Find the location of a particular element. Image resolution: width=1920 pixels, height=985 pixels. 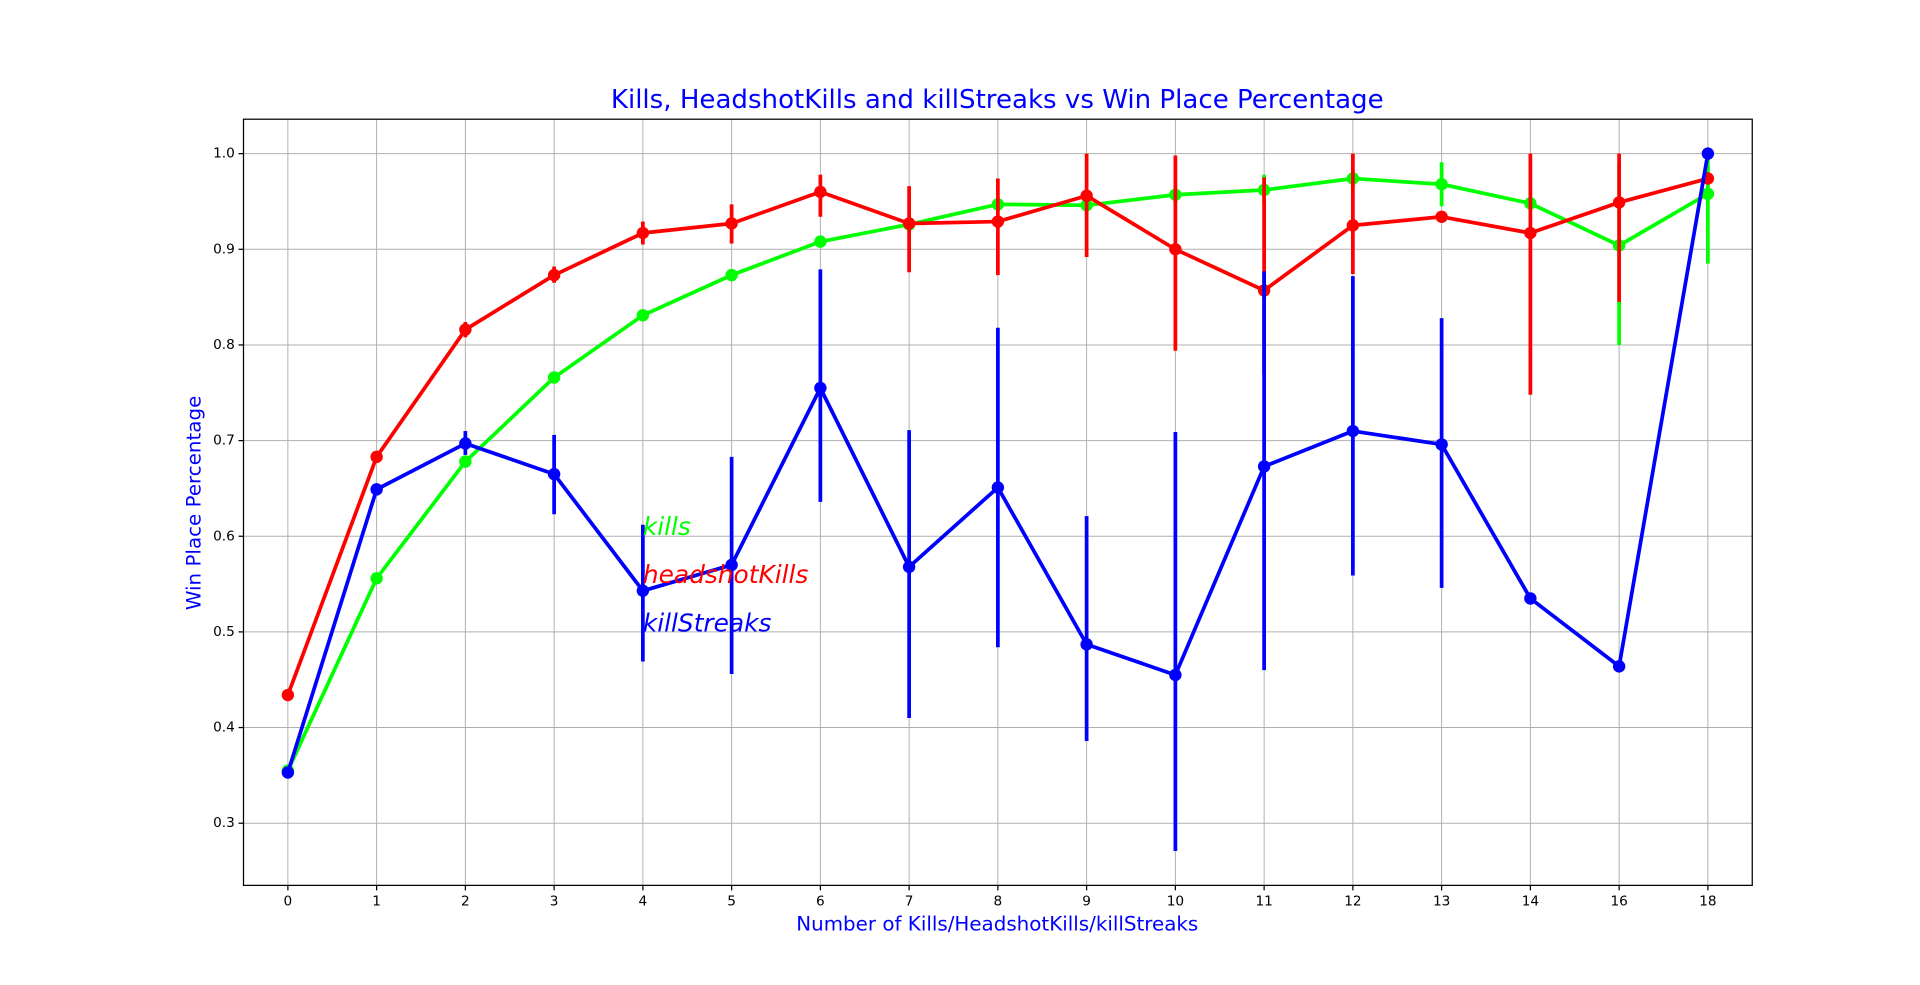

x-tick-label: 1 is located at coordinates (376, 902).